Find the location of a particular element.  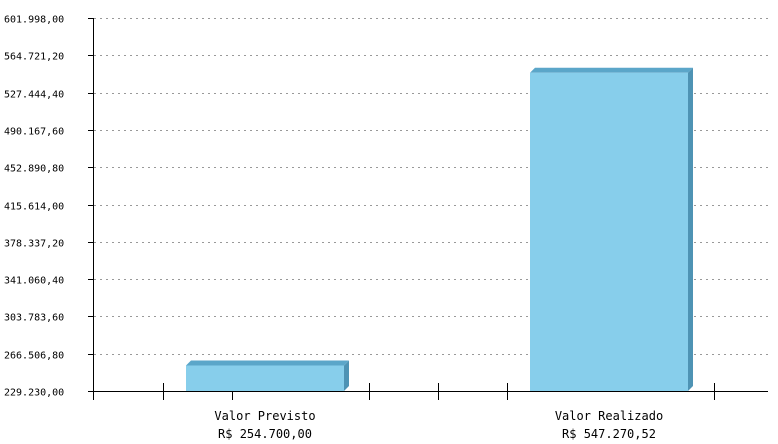

y-tick-label: 341.060,40 is located at coordinates (34, 281).